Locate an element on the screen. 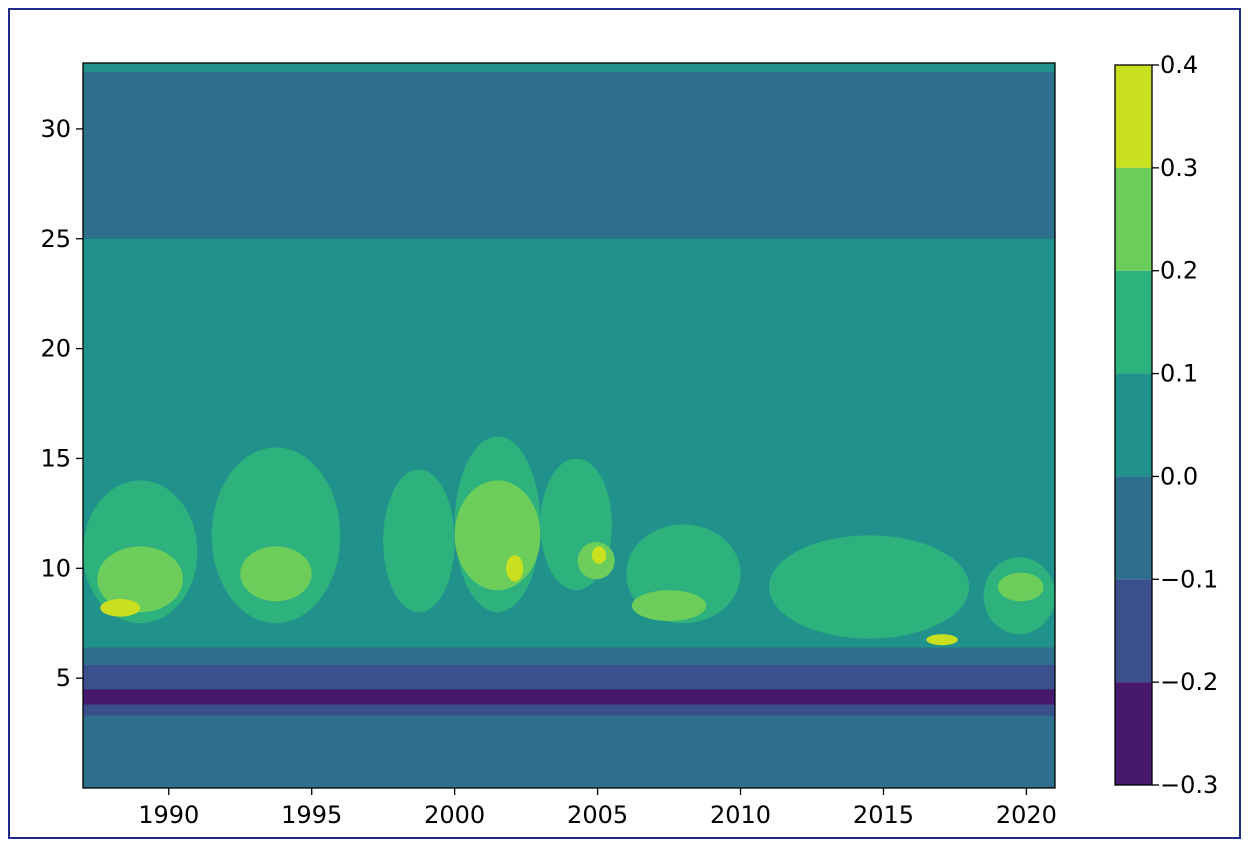 The width and height of the screenshot is (1249, 847). x-tick-label: 2020 is located at coordinates (1026, 815).